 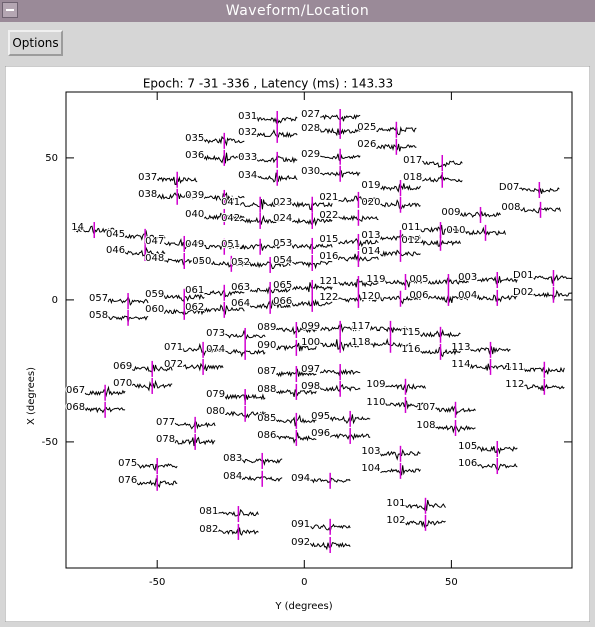 I want to click on channel-label: 088, so click(x=266, y=389).